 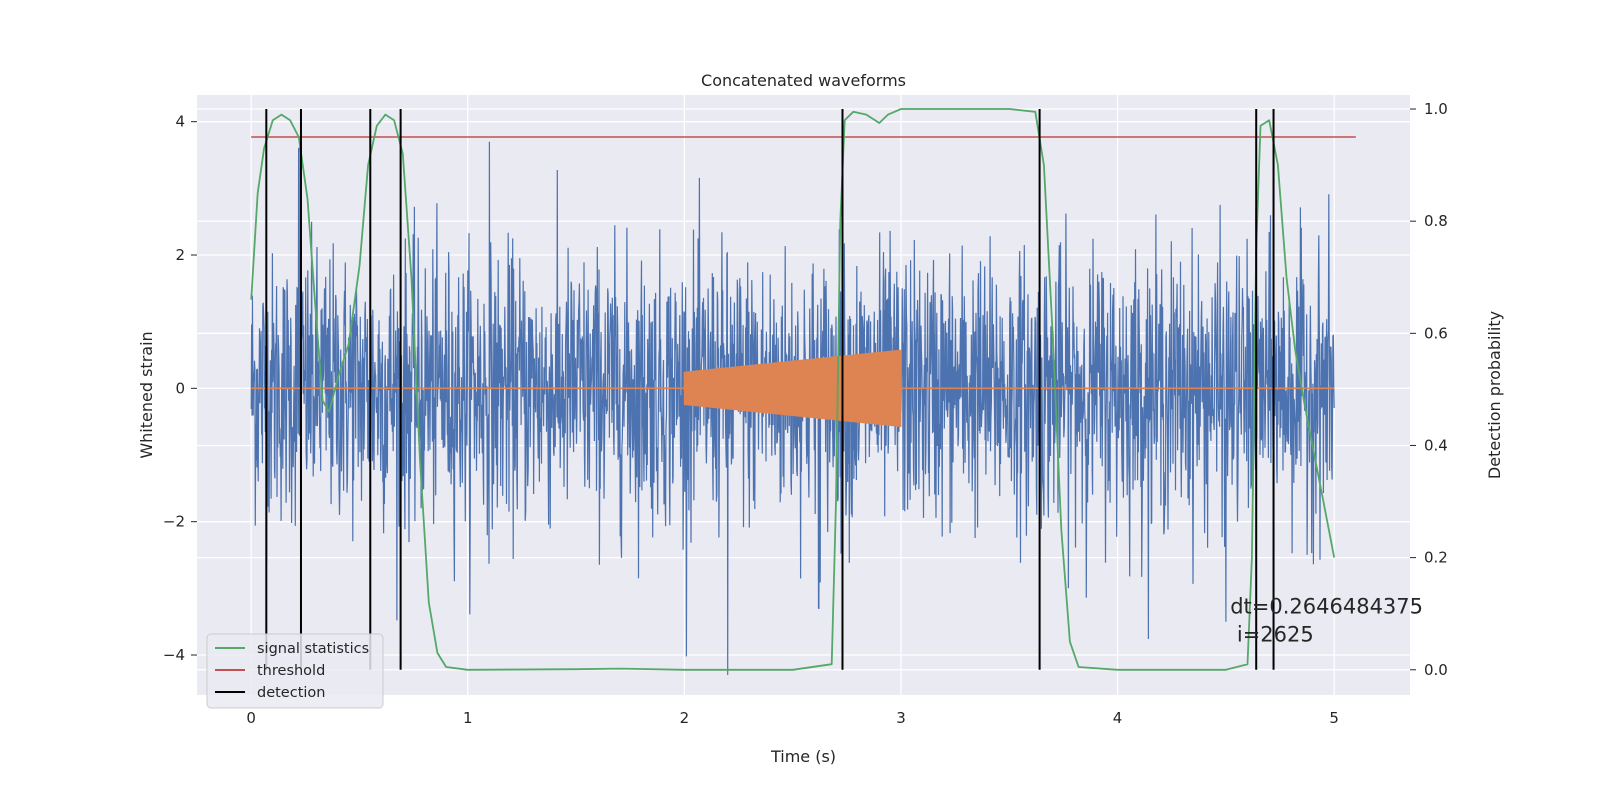 What do you see at coordinates (685, 718) in the screenshot?
I see `x-tick-label: 2` at bounding box center [685, 718].